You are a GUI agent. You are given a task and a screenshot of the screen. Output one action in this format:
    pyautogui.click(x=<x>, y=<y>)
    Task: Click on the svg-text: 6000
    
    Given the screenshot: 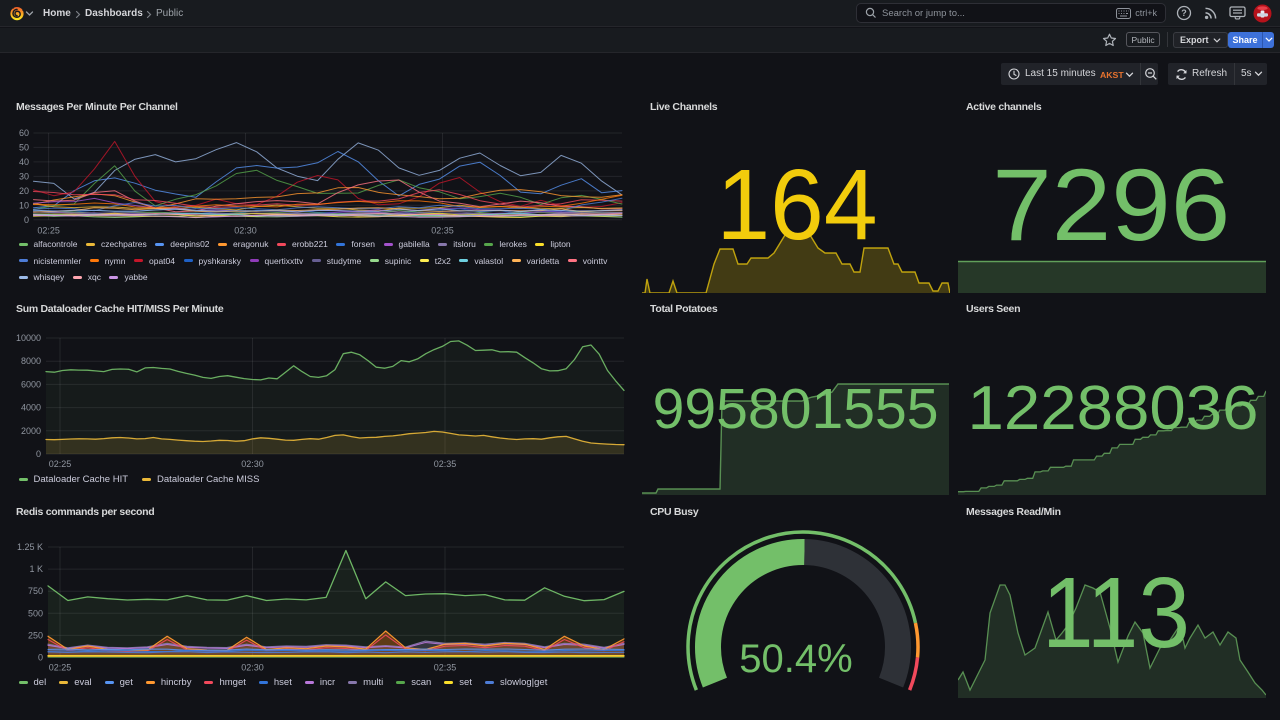 What is the action you would take?
    pyautogui.click(x=31, y=384)
    